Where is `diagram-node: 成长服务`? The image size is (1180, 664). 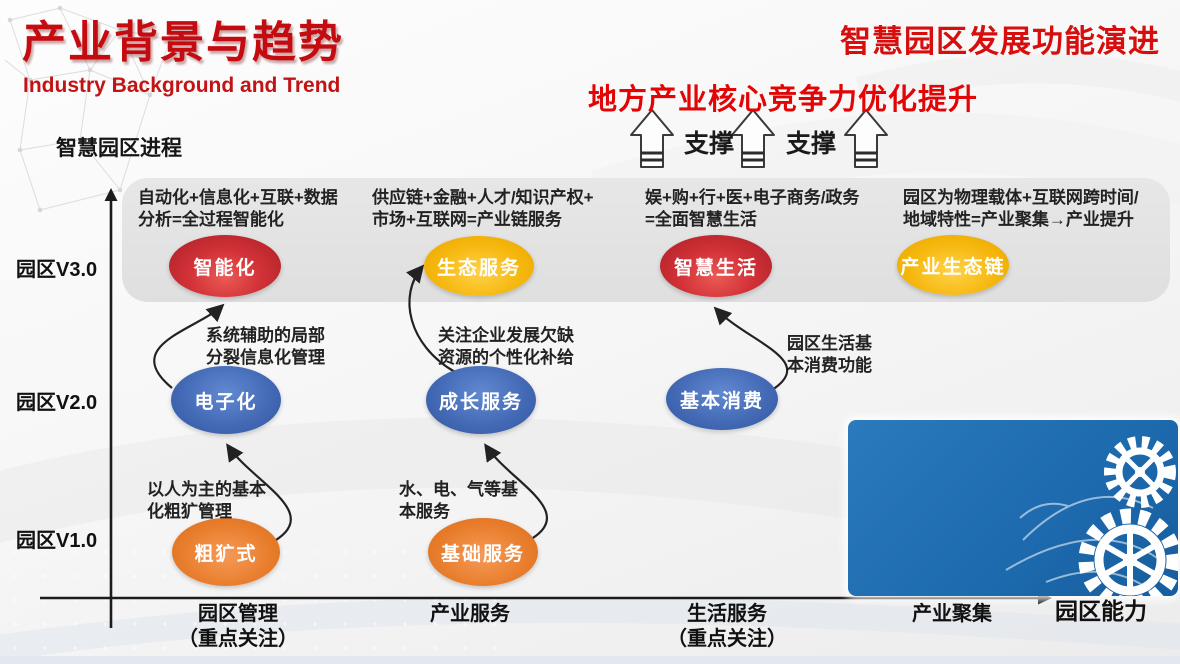 diagram-node: 成长服务 is located at coordinates (481, 400).